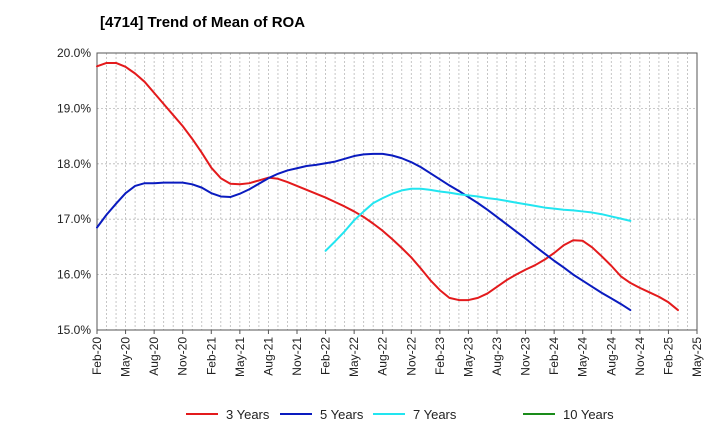 This screenshot has height=440, width=720. I want to click on x-tick-label: Nov-20, so click(183, 356).